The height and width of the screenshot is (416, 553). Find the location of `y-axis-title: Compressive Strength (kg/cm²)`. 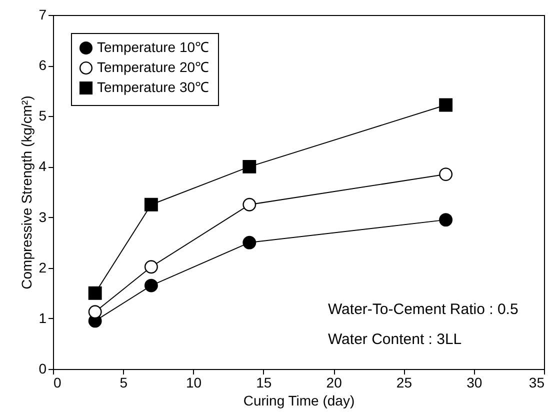

y-axis-title: Compressive Strength (kg/cm²) is located at coordinates (26, 193).